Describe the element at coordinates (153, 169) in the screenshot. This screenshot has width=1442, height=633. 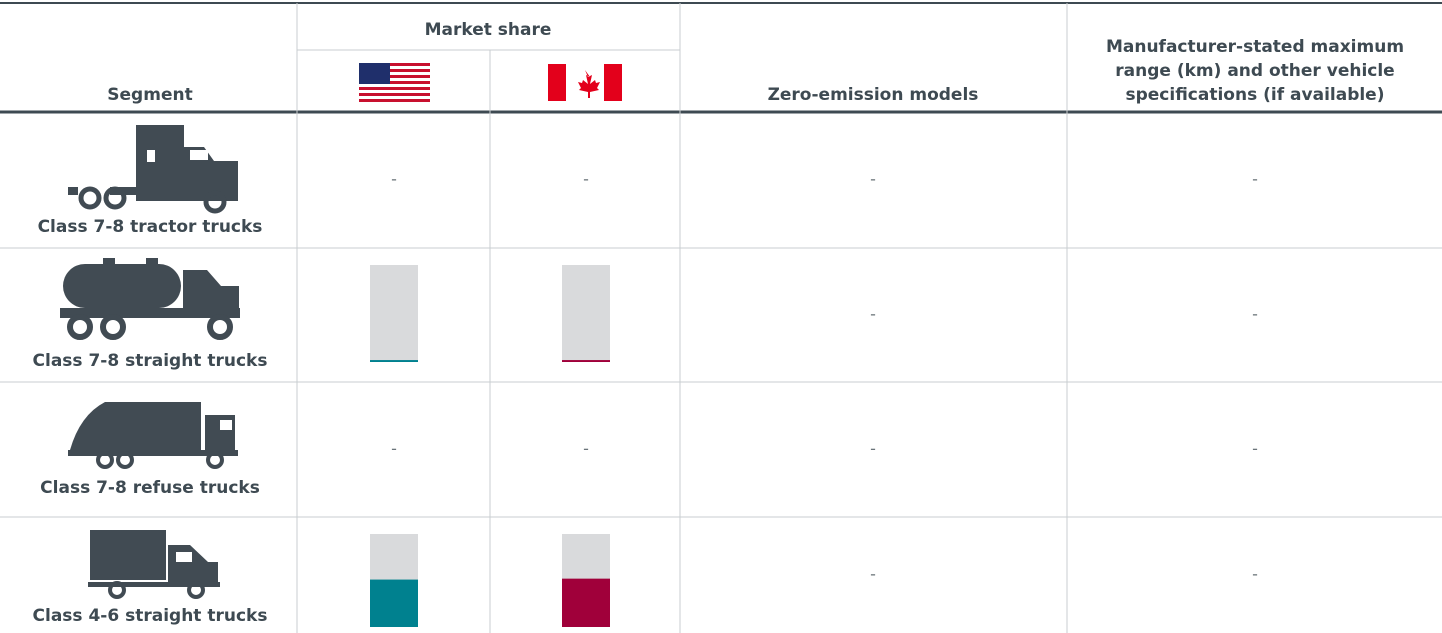
I see `tractor-truck-icon` at that location.